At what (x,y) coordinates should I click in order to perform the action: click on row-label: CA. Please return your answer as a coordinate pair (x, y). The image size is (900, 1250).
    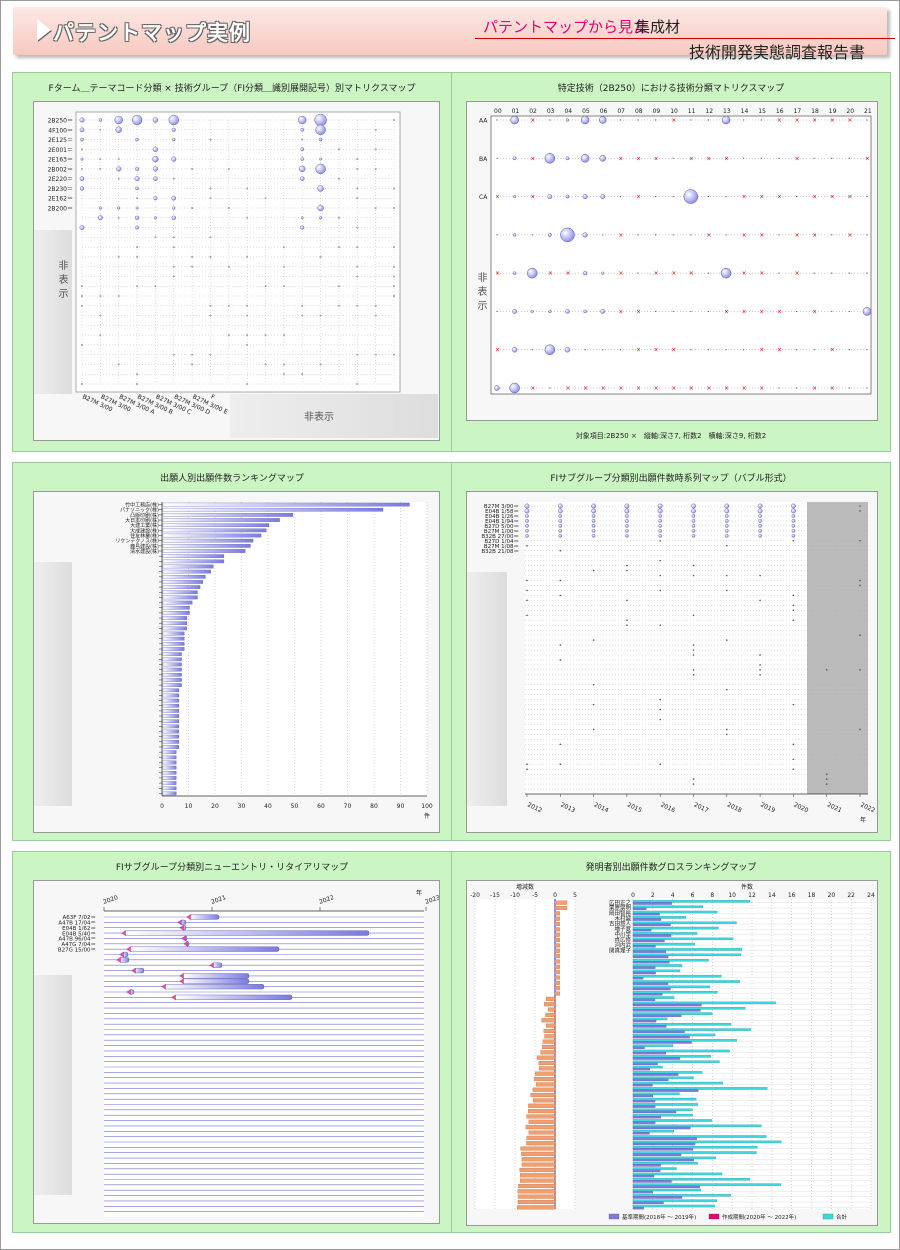
    Looking at the image, I should click on (483, 197).